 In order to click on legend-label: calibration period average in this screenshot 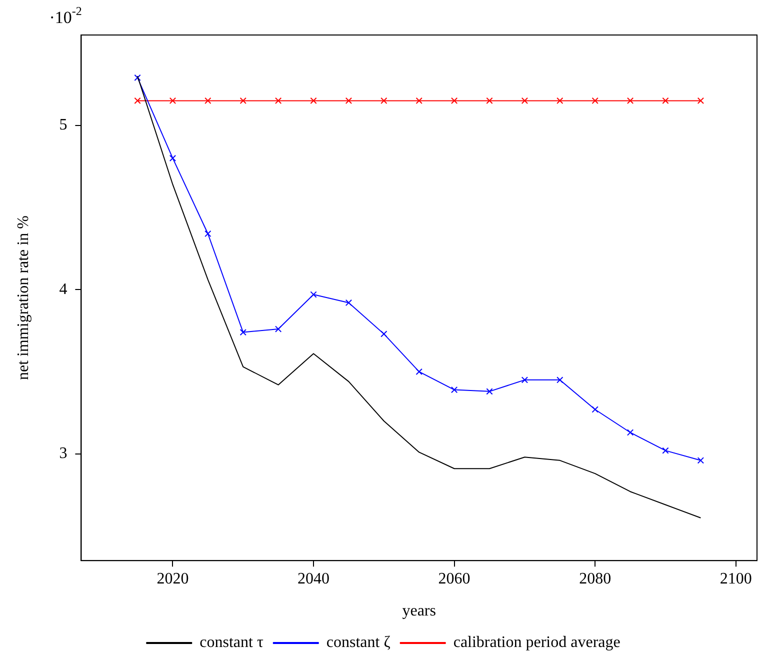, I will do `click(536, 643)`.